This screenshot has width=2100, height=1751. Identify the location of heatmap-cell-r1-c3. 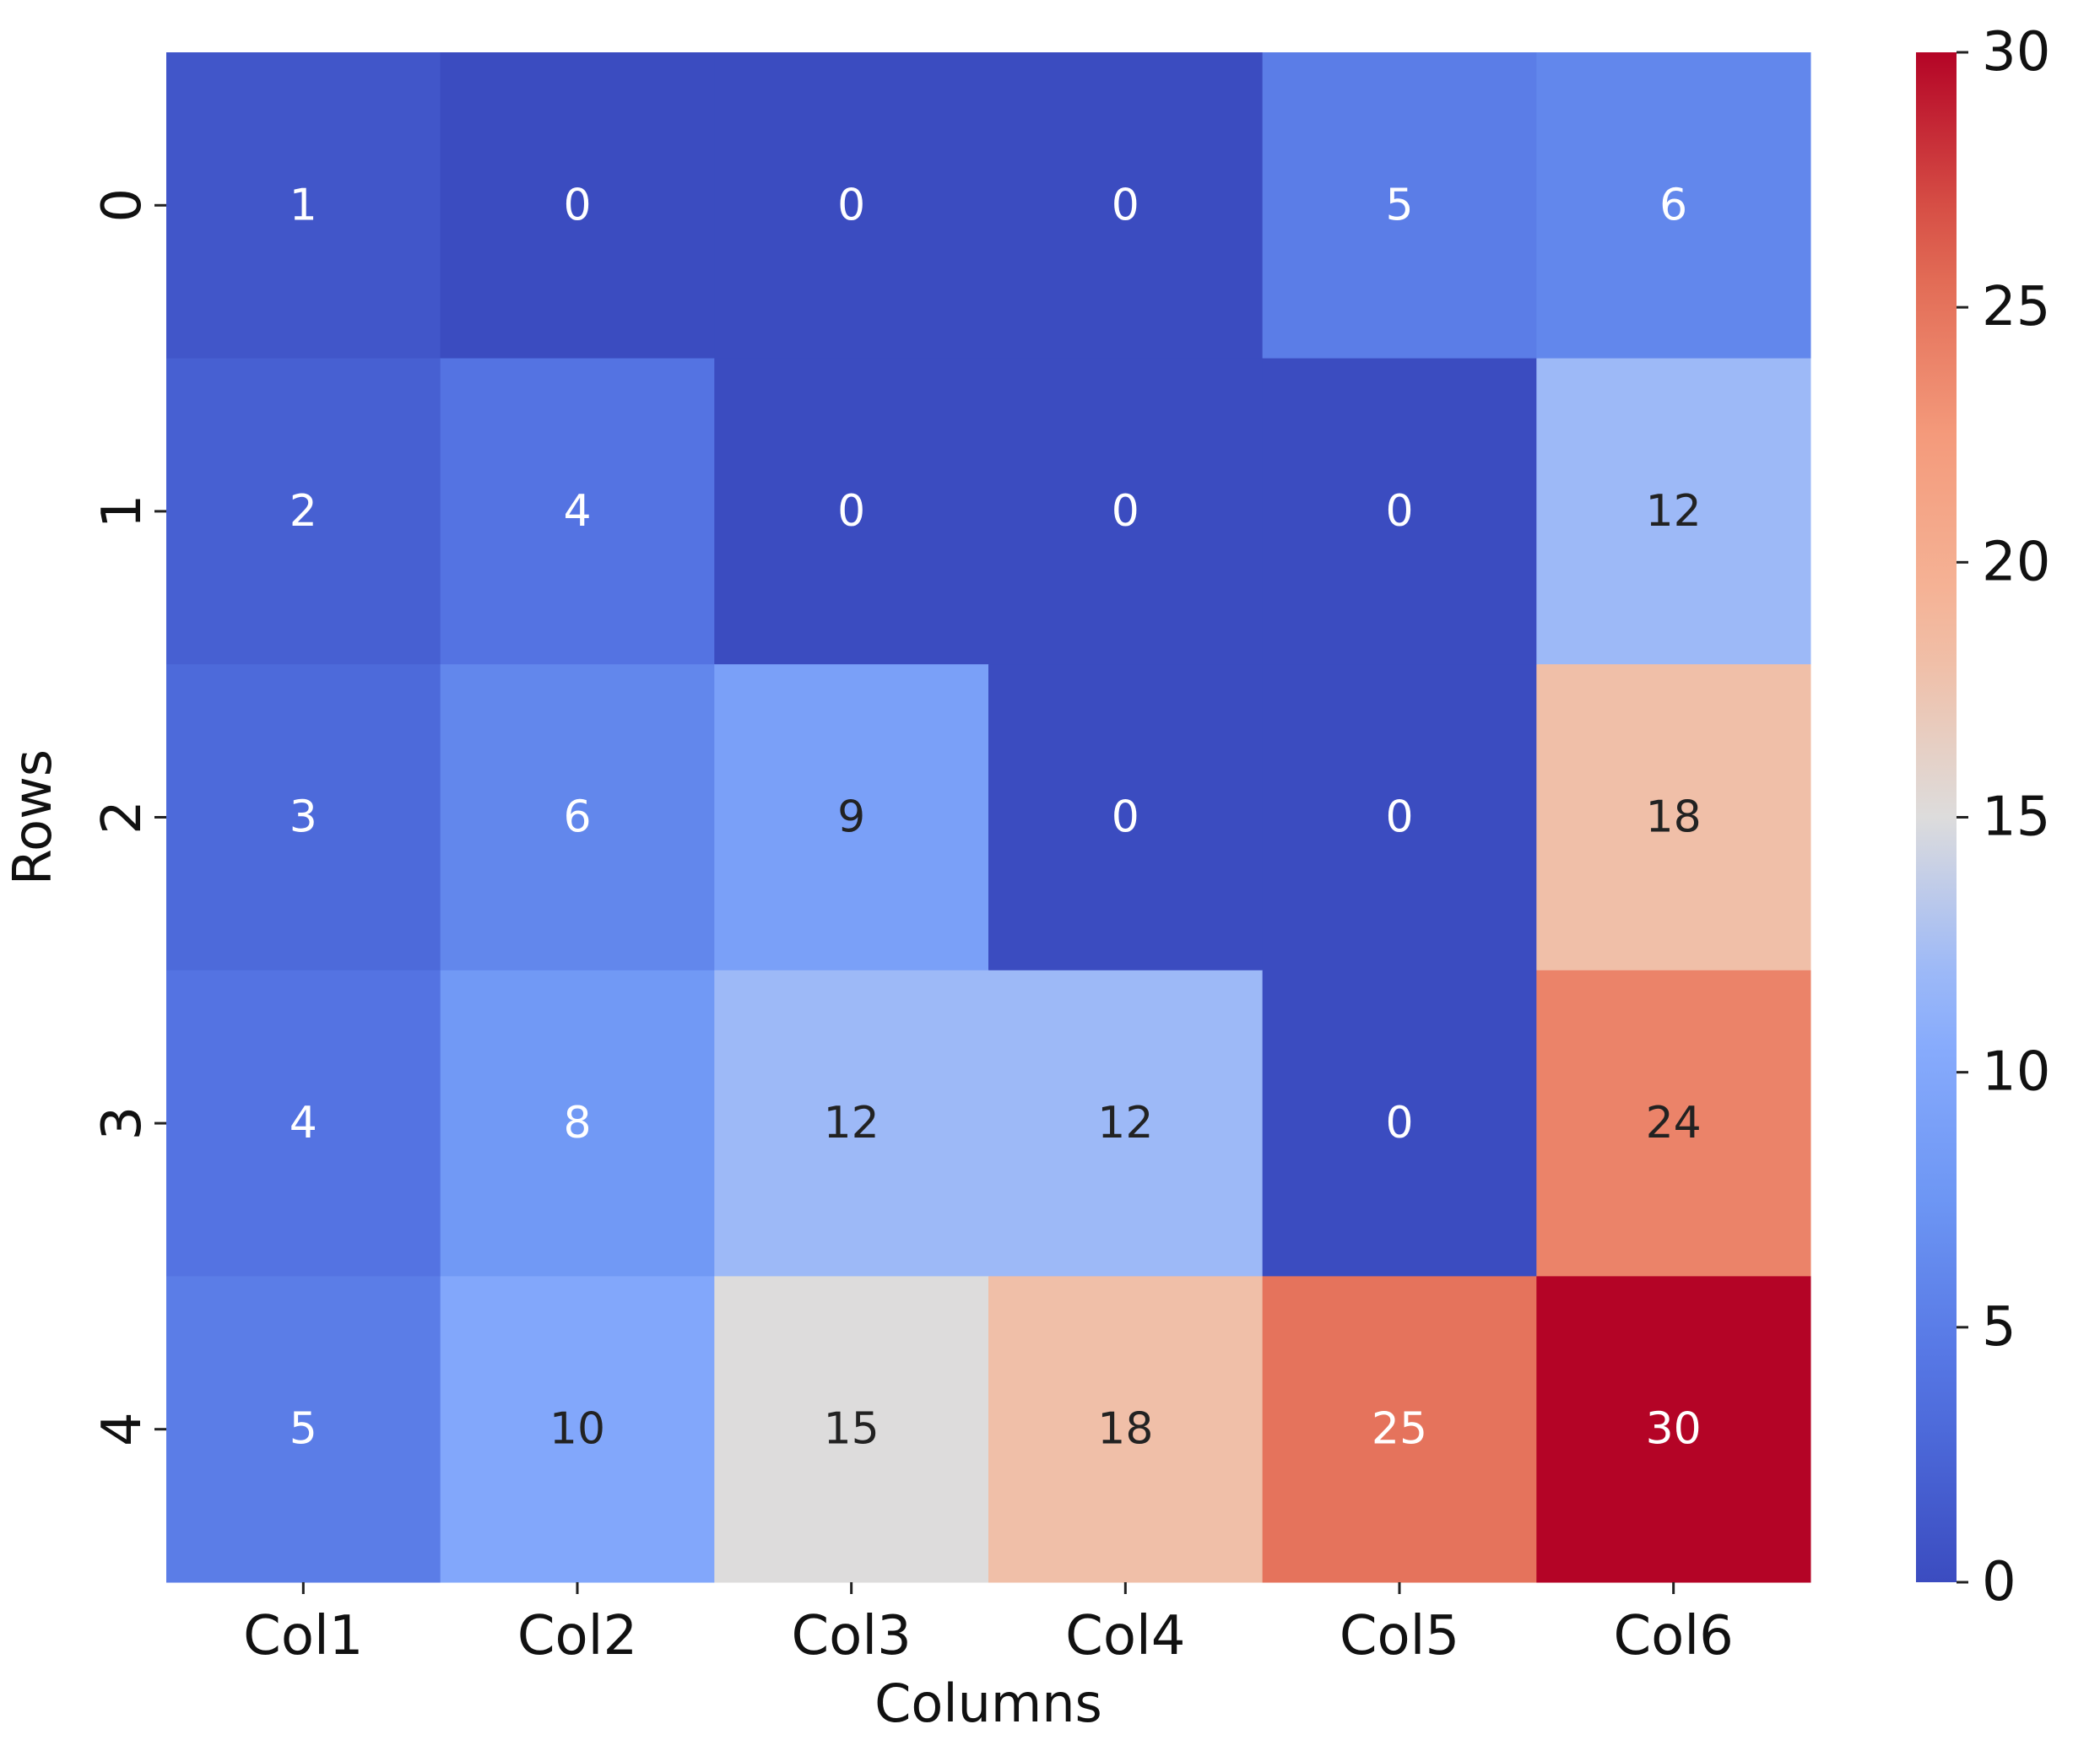
(851, 511).